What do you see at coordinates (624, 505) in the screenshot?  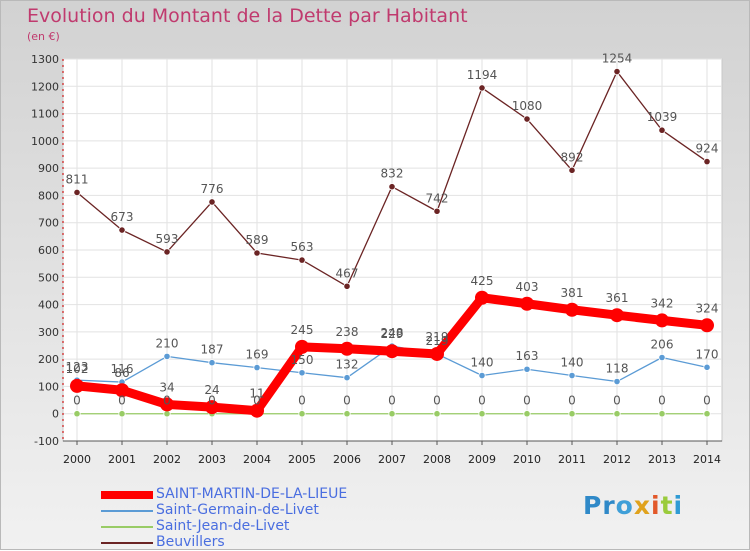 I see `logo-part: o` at bounding box center [624, 505].